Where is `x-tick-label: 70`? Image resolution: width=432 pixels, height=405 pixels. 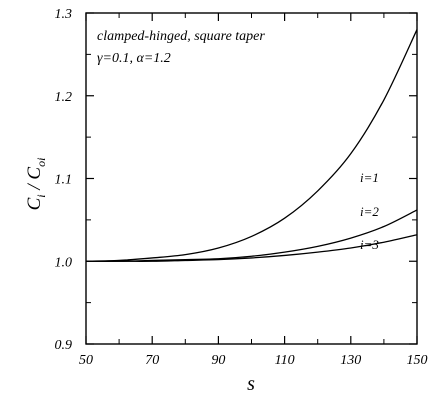
x-tick-label: 70 is located at coordinates (152, 360).